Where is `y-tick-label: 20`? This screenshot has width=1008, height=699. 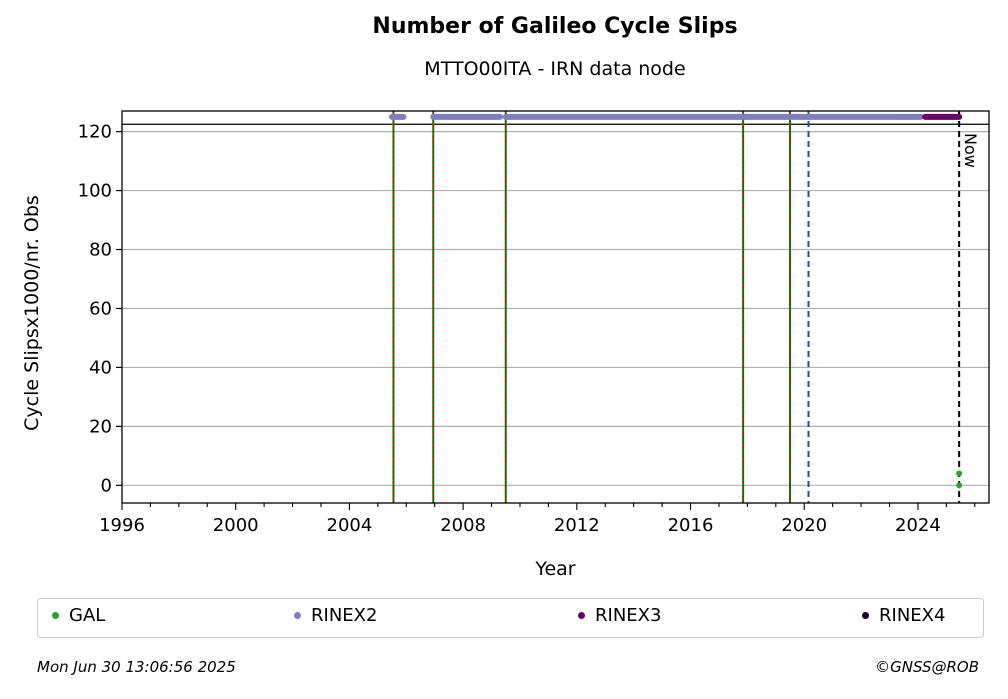 y-tick-label: 20 is located at coordinates (100, 426).